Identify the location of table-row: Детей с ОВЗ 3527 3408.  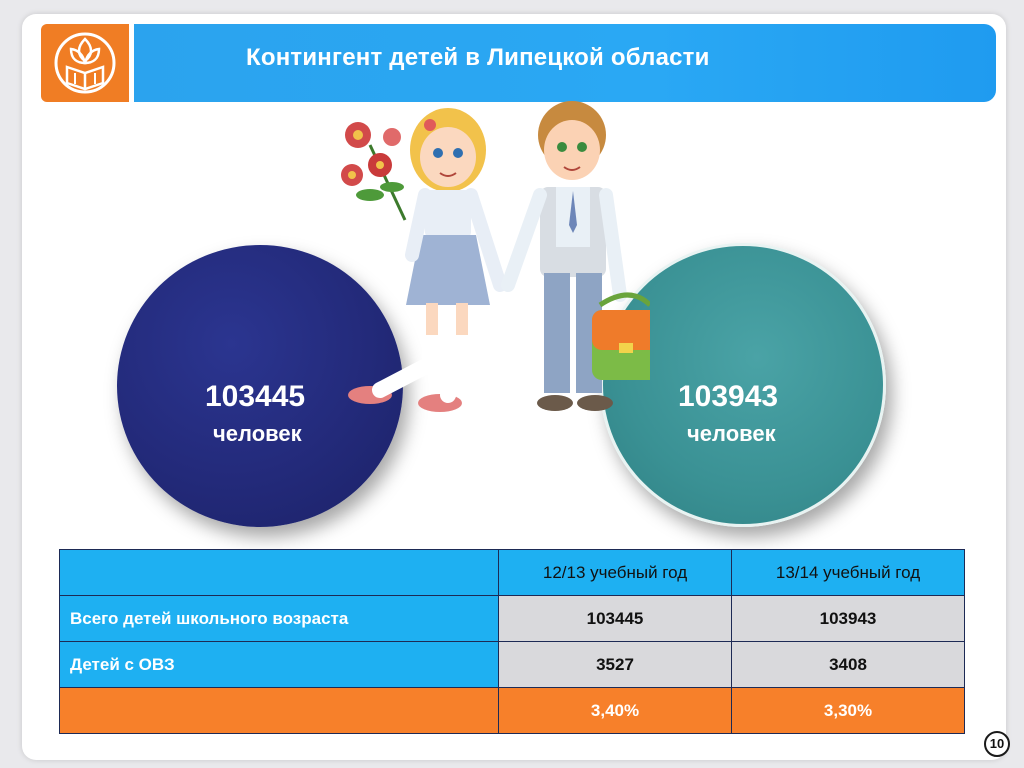
(512, 664).